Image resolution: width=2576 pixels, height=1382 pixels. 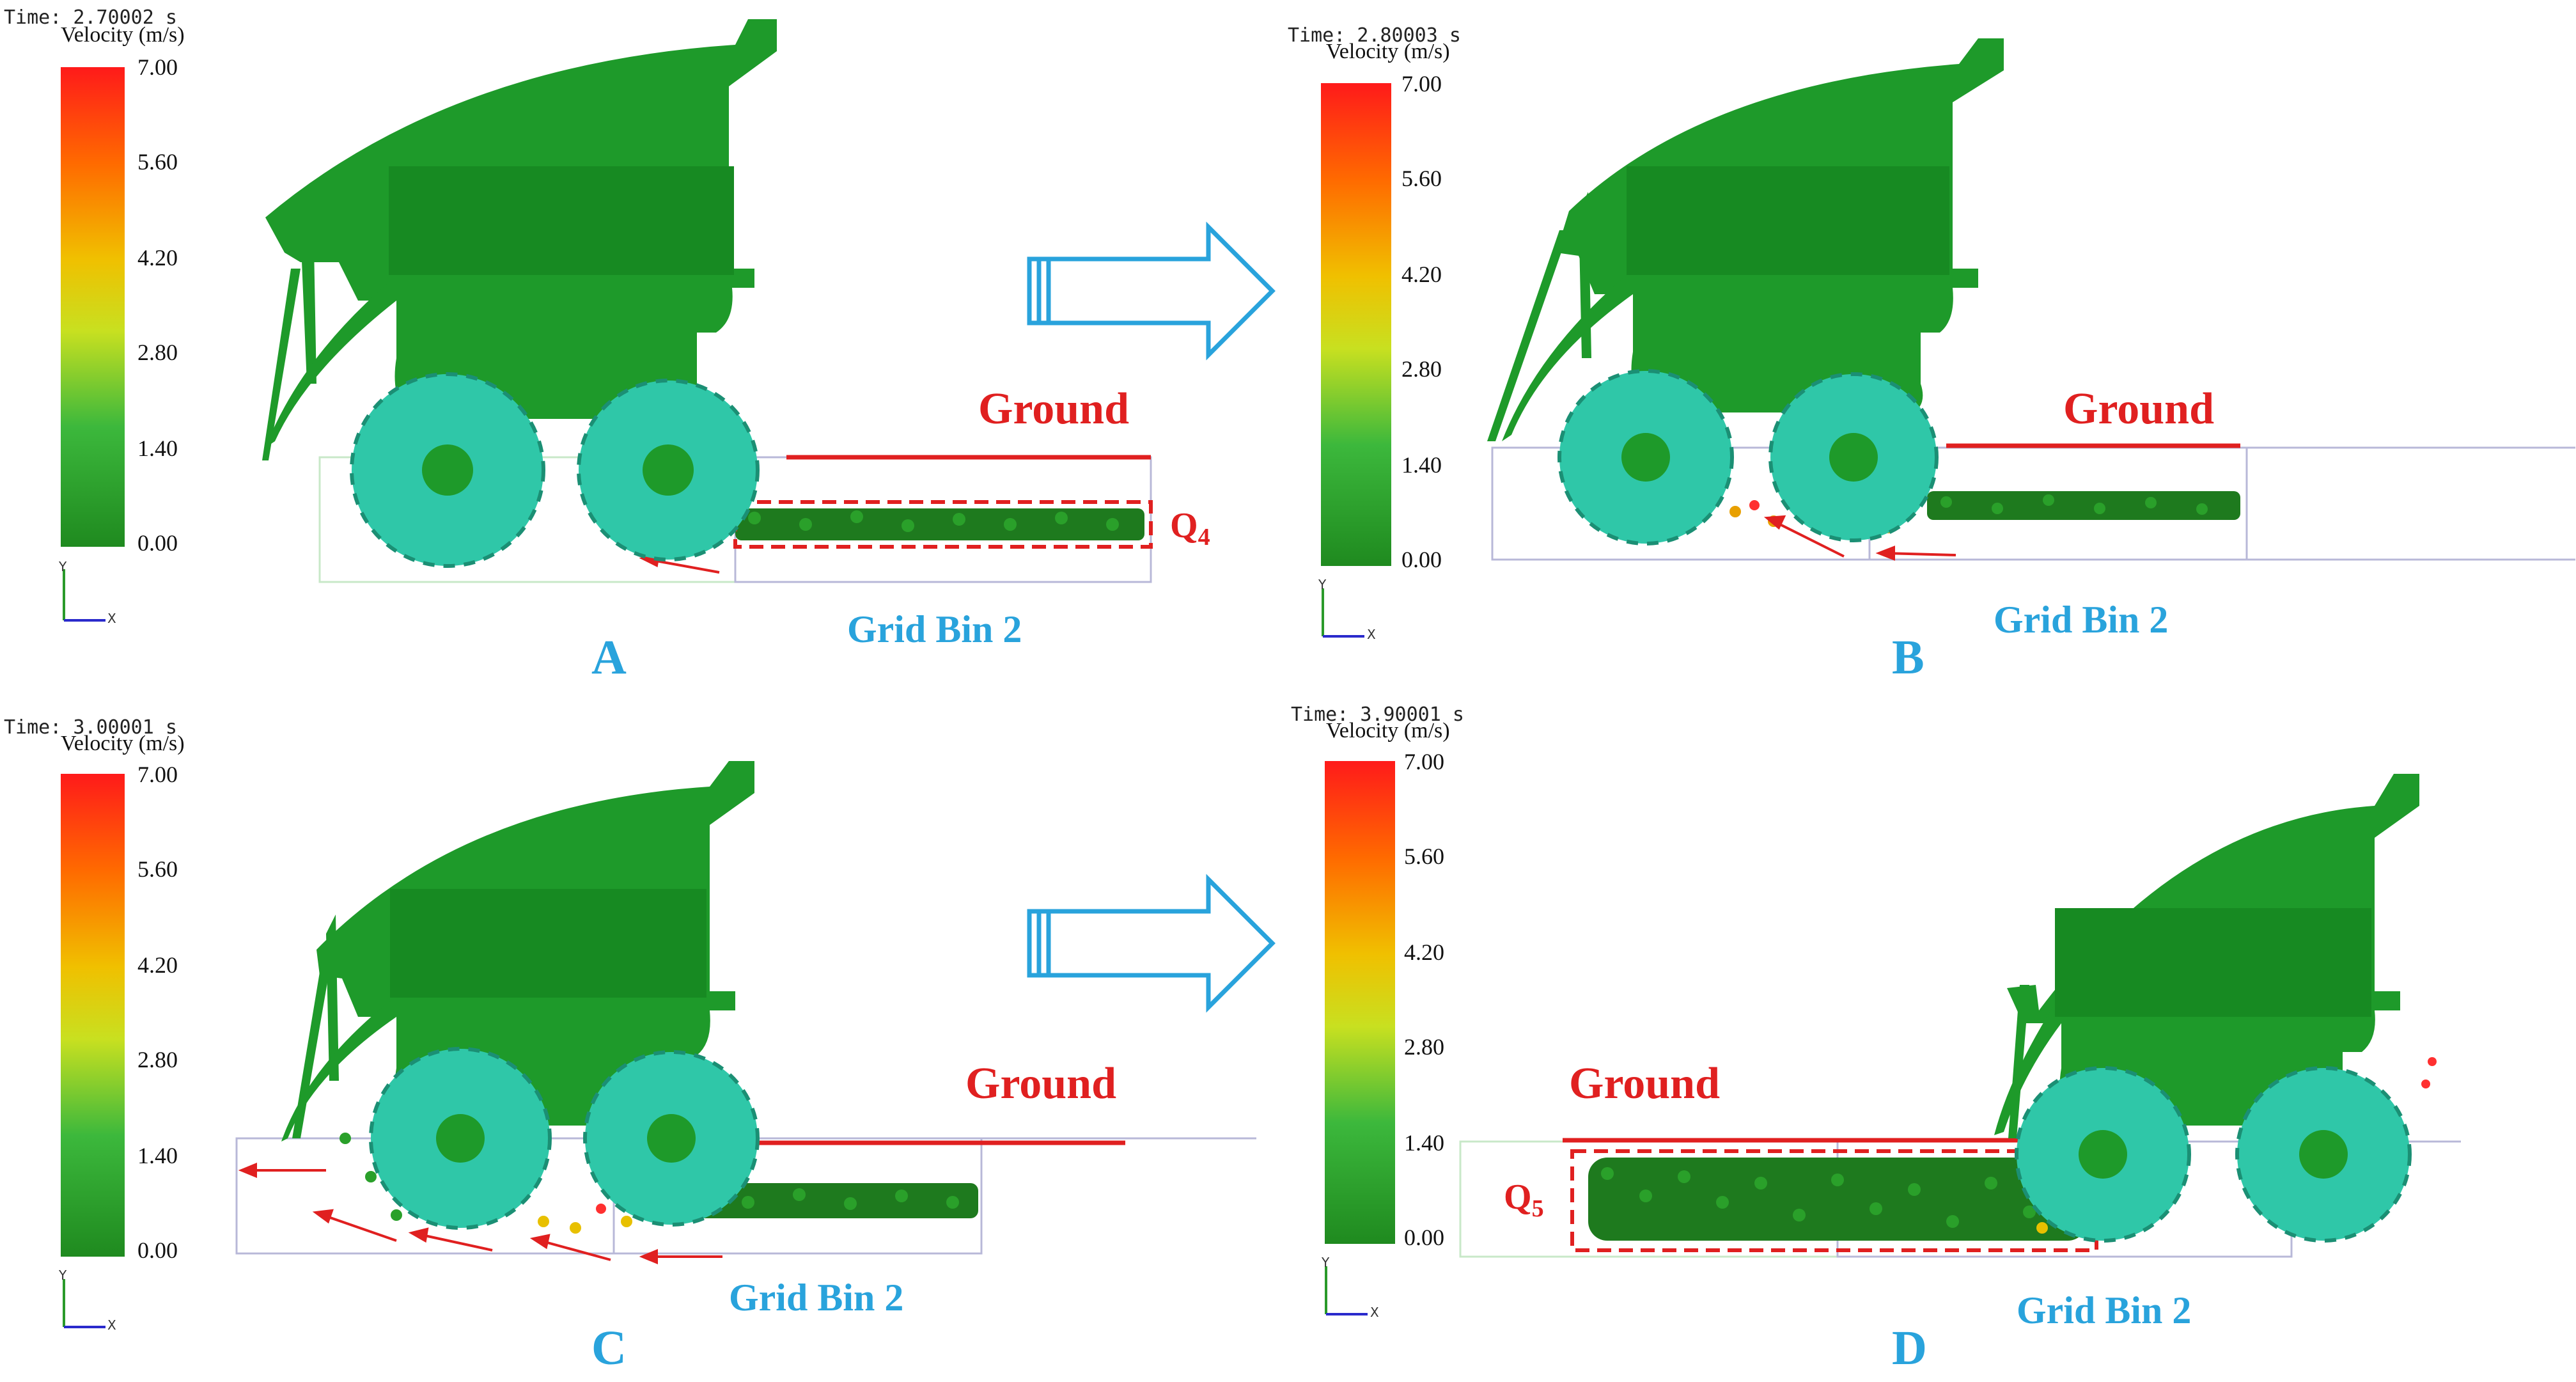 I want to click on time-label: Time: 3.00001 s, so click(x=91, y=727).